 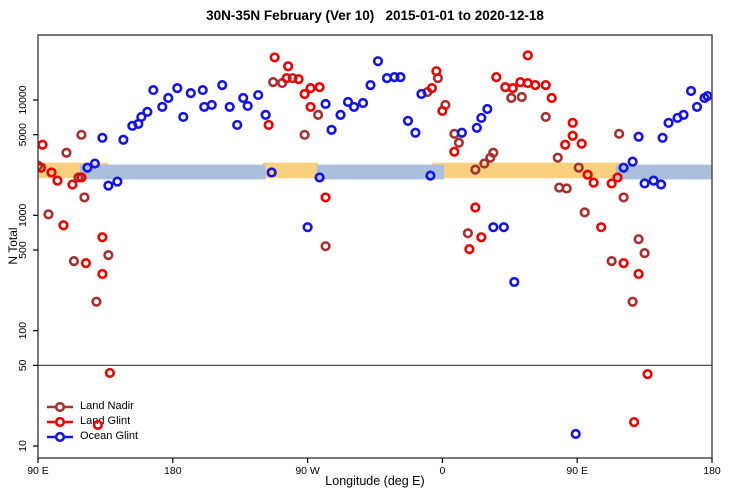 What do you see at coordinates (173, 471) in the screenshot?
I see `x-tick-label: 180` at bounding box center [173, 471].